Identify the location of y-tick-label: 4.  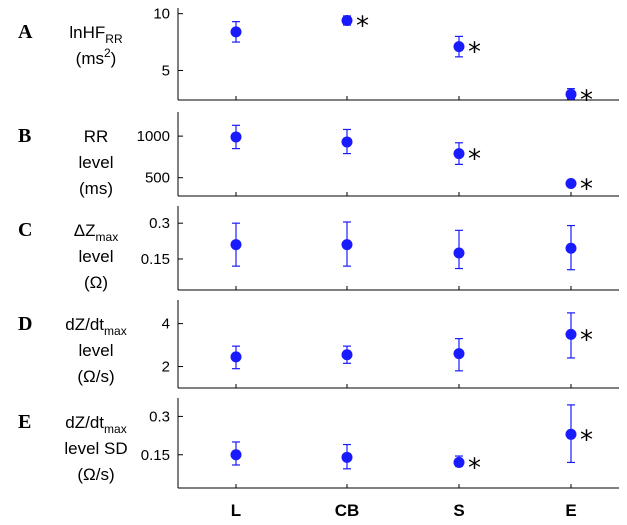
(166, 324).